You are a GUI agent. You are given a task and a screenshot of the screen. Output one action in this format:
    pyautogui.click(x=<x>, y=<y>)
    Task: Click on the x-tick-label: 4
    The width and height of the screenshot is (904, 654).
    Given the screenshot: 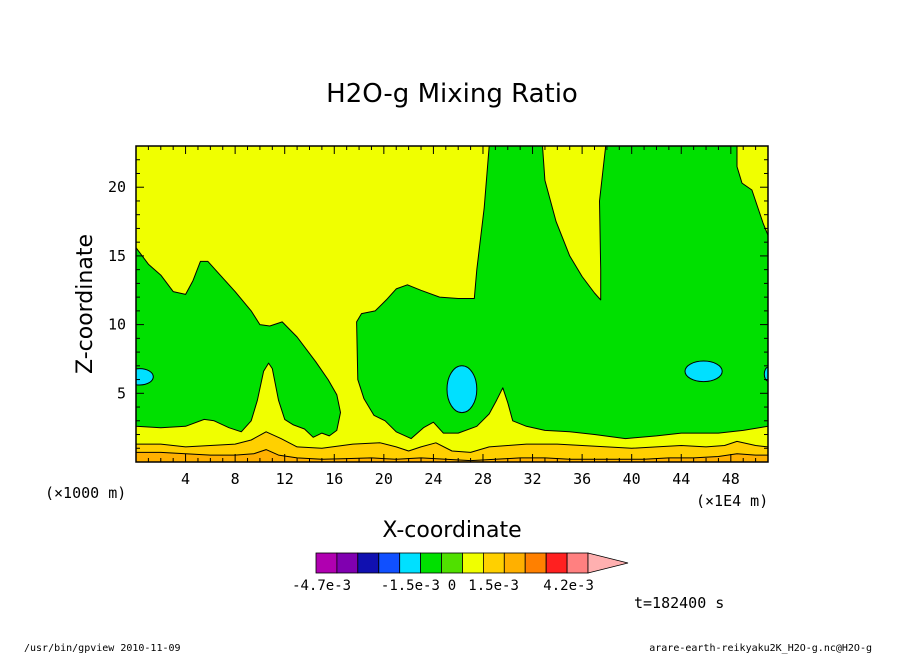 What is the action you would take?
    pyautogui.click(x=185, y=479)
    